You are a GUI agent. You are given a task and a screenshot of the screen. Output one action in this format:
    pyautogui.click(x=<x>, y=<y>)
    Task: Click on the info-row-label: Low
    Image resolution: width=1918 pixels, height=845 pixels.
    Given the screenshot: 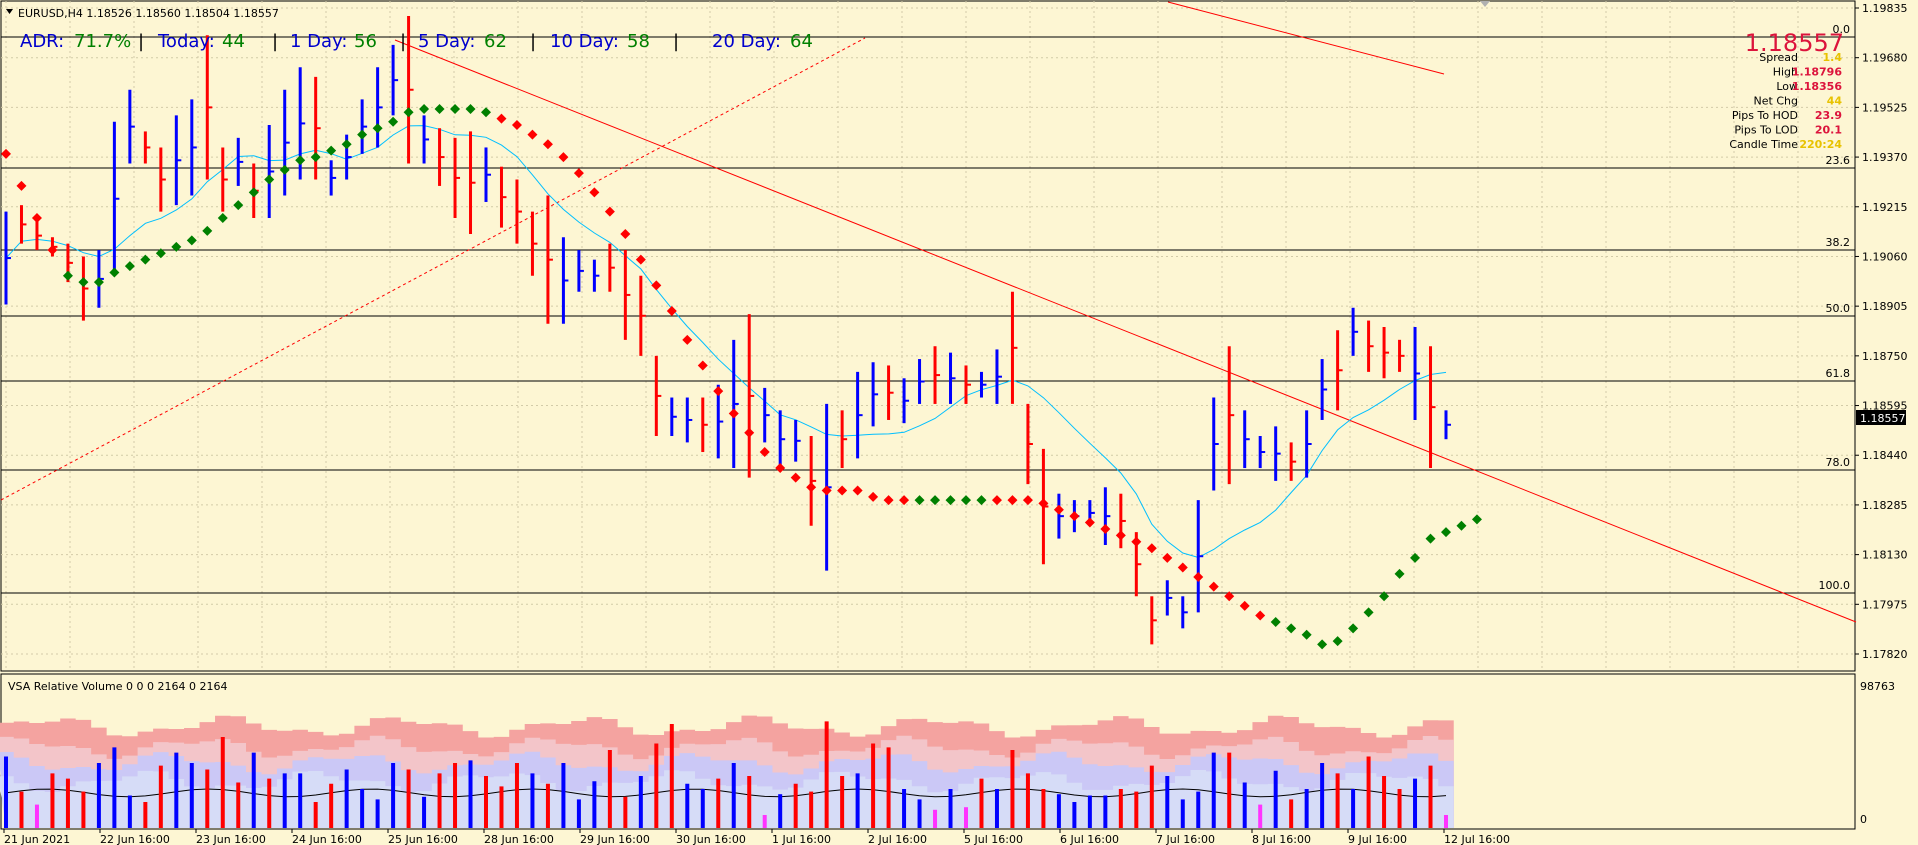 What is the action you would take?
    pyautogui.click(x=1787, y=86)
    